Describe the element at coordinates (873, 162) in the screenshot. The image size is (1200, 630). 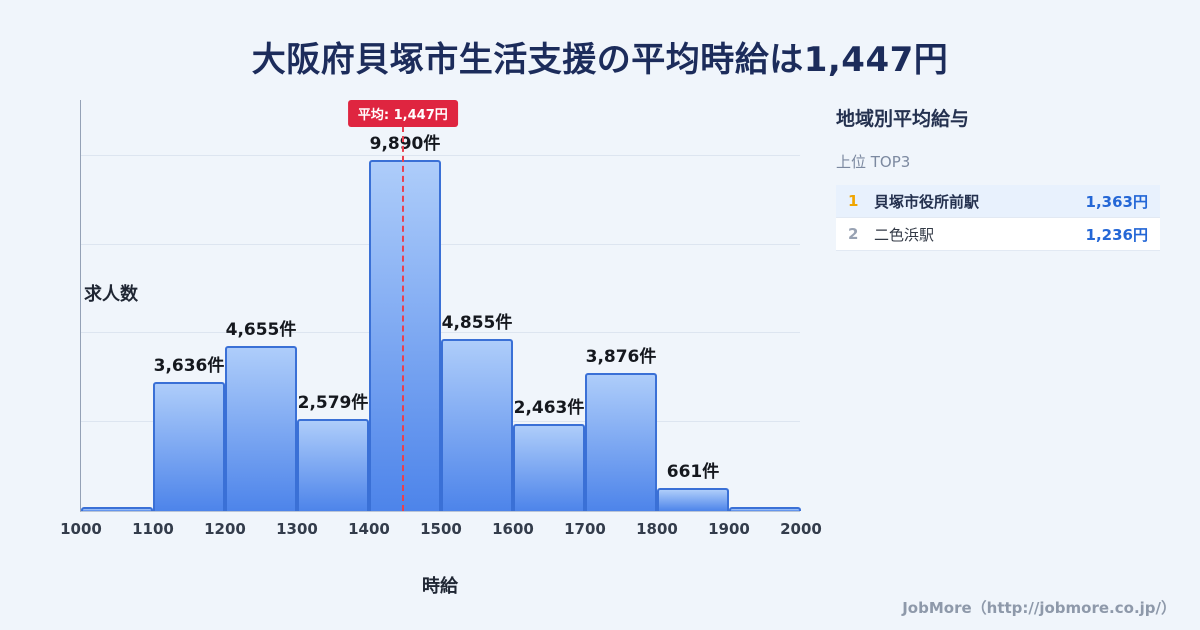
I see `panel-subtitle: 上位 TOP3` at that location.